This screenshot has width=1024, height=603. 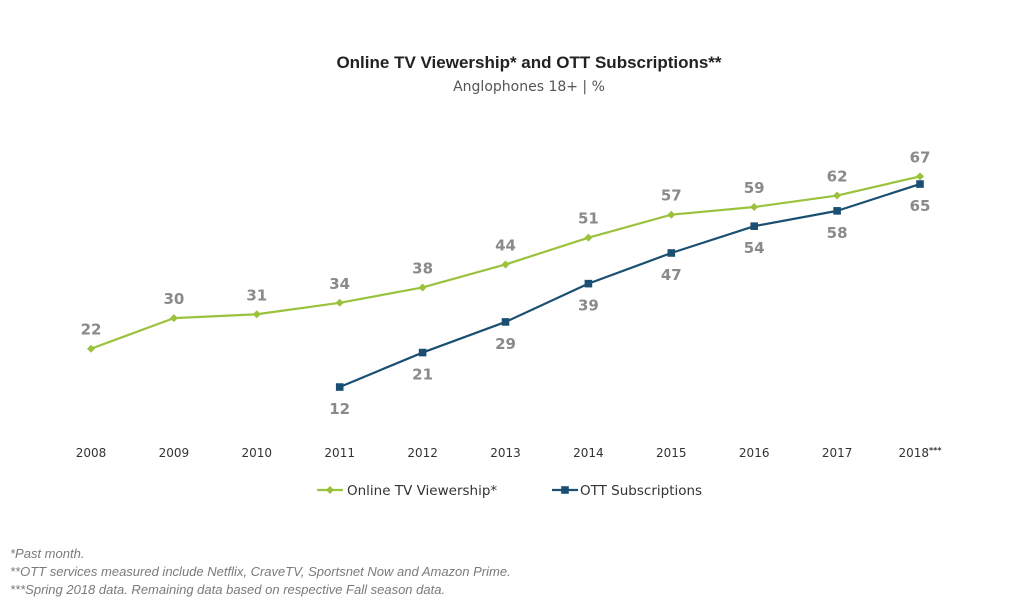 I want to click on data-label: 57, so click(x=671, y=196).